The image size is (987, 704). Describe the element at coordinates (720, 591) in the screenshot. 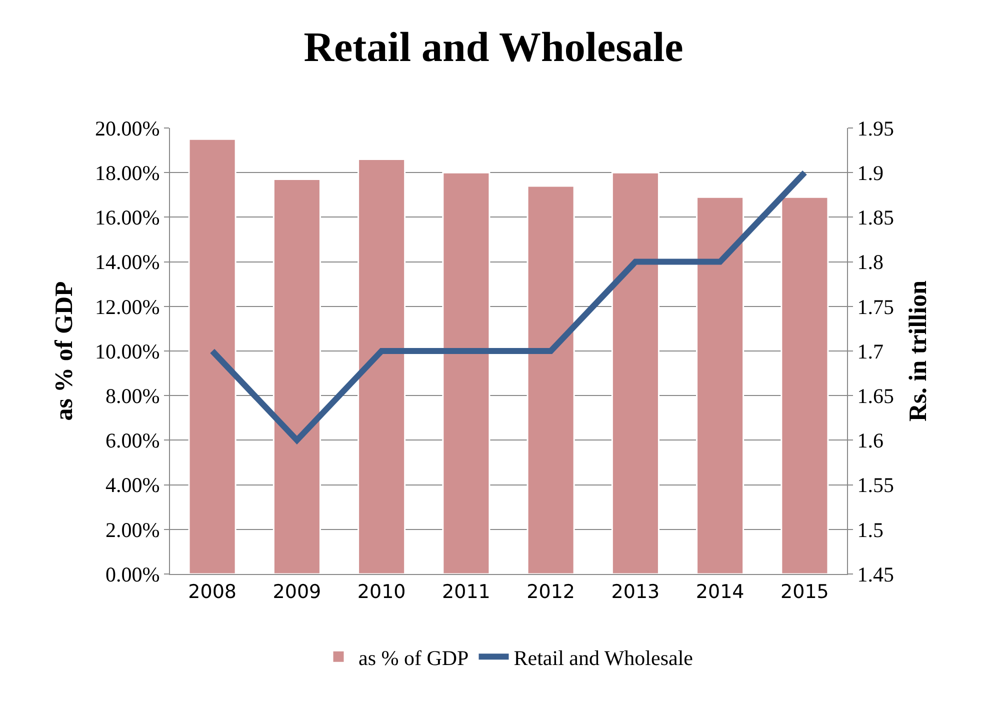

I see `x-tick-label: 2014` at that location.